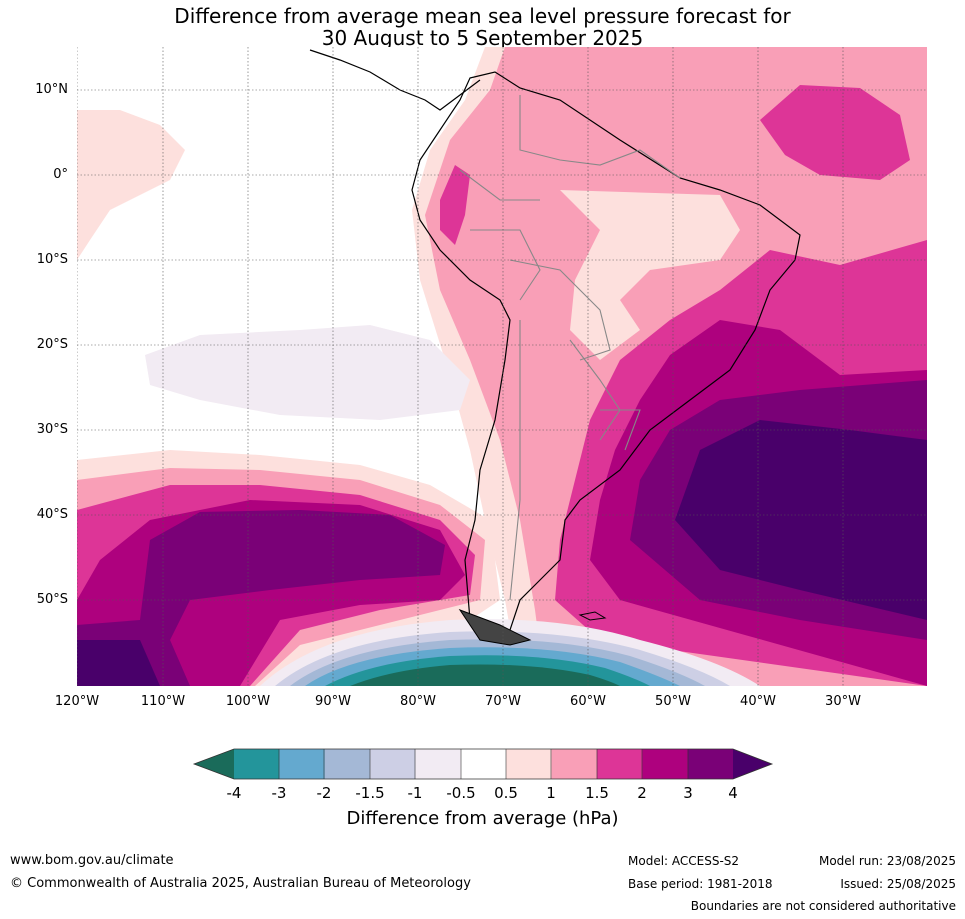 This screenshot has width=965, height=919. I want to click on lat-label-10n: 10°N, so click(51, 89).